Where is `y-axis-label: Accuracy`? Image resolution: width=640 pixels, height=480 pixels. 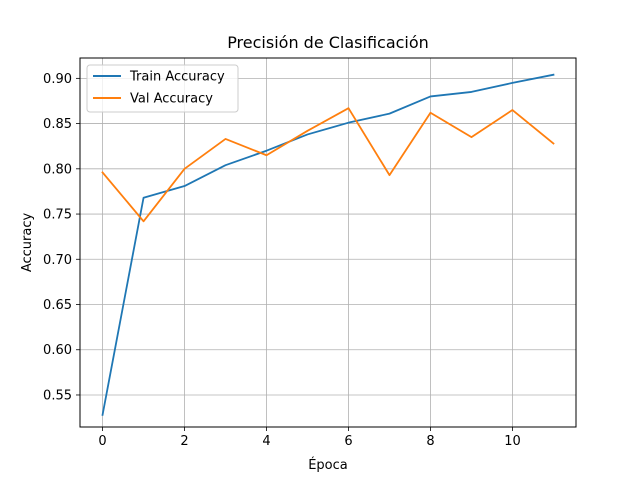 y-axis-label: Accuracy is located at coordinates (27, 243).